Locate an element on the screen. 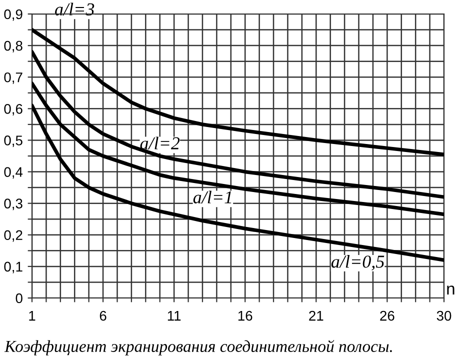  x-tick-label: 16 is located at coordinates (245, 315).